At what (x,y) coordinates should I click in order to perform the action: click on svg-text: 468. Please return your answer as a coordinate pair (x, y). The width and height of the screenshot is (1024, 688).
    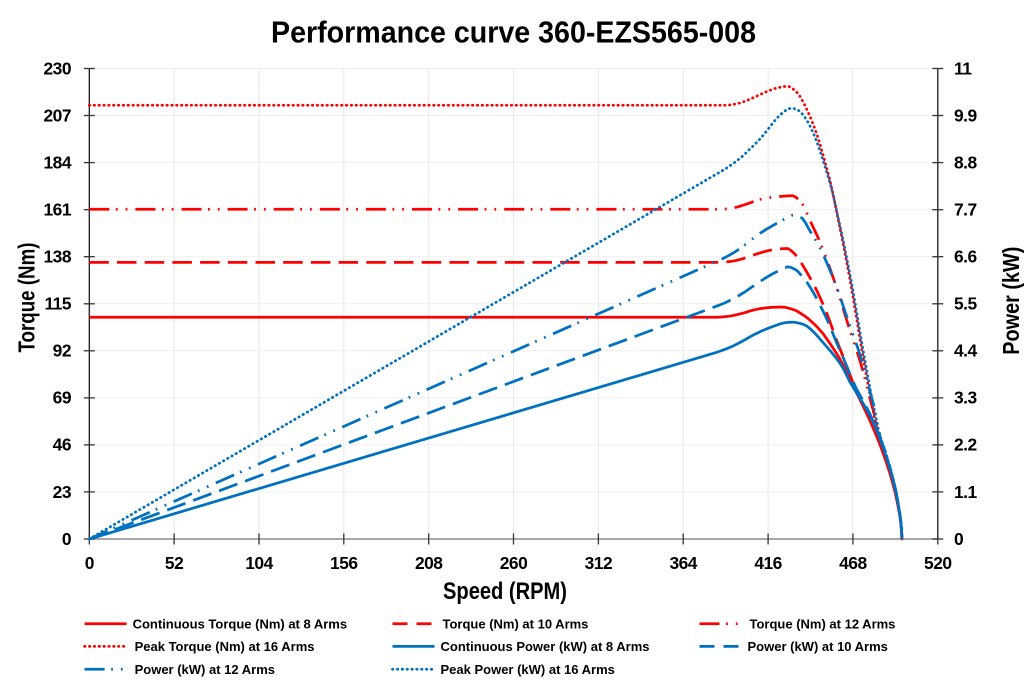
    Looking at the image, I should click on (853, 563).